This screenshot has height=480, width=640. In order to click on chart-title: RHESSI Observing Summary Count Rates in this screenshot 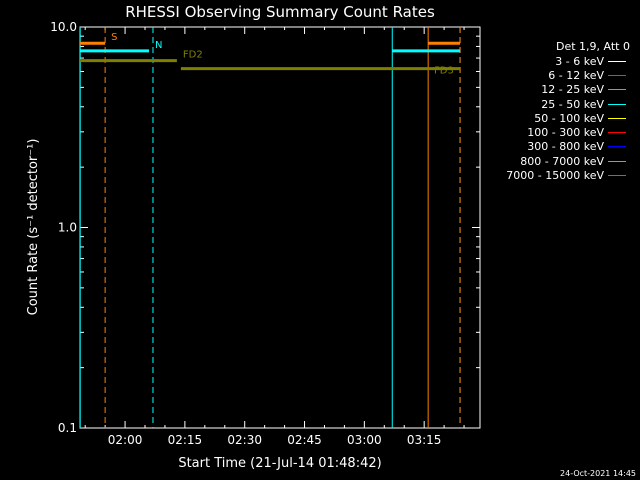, I will do `click(280, 12)`.